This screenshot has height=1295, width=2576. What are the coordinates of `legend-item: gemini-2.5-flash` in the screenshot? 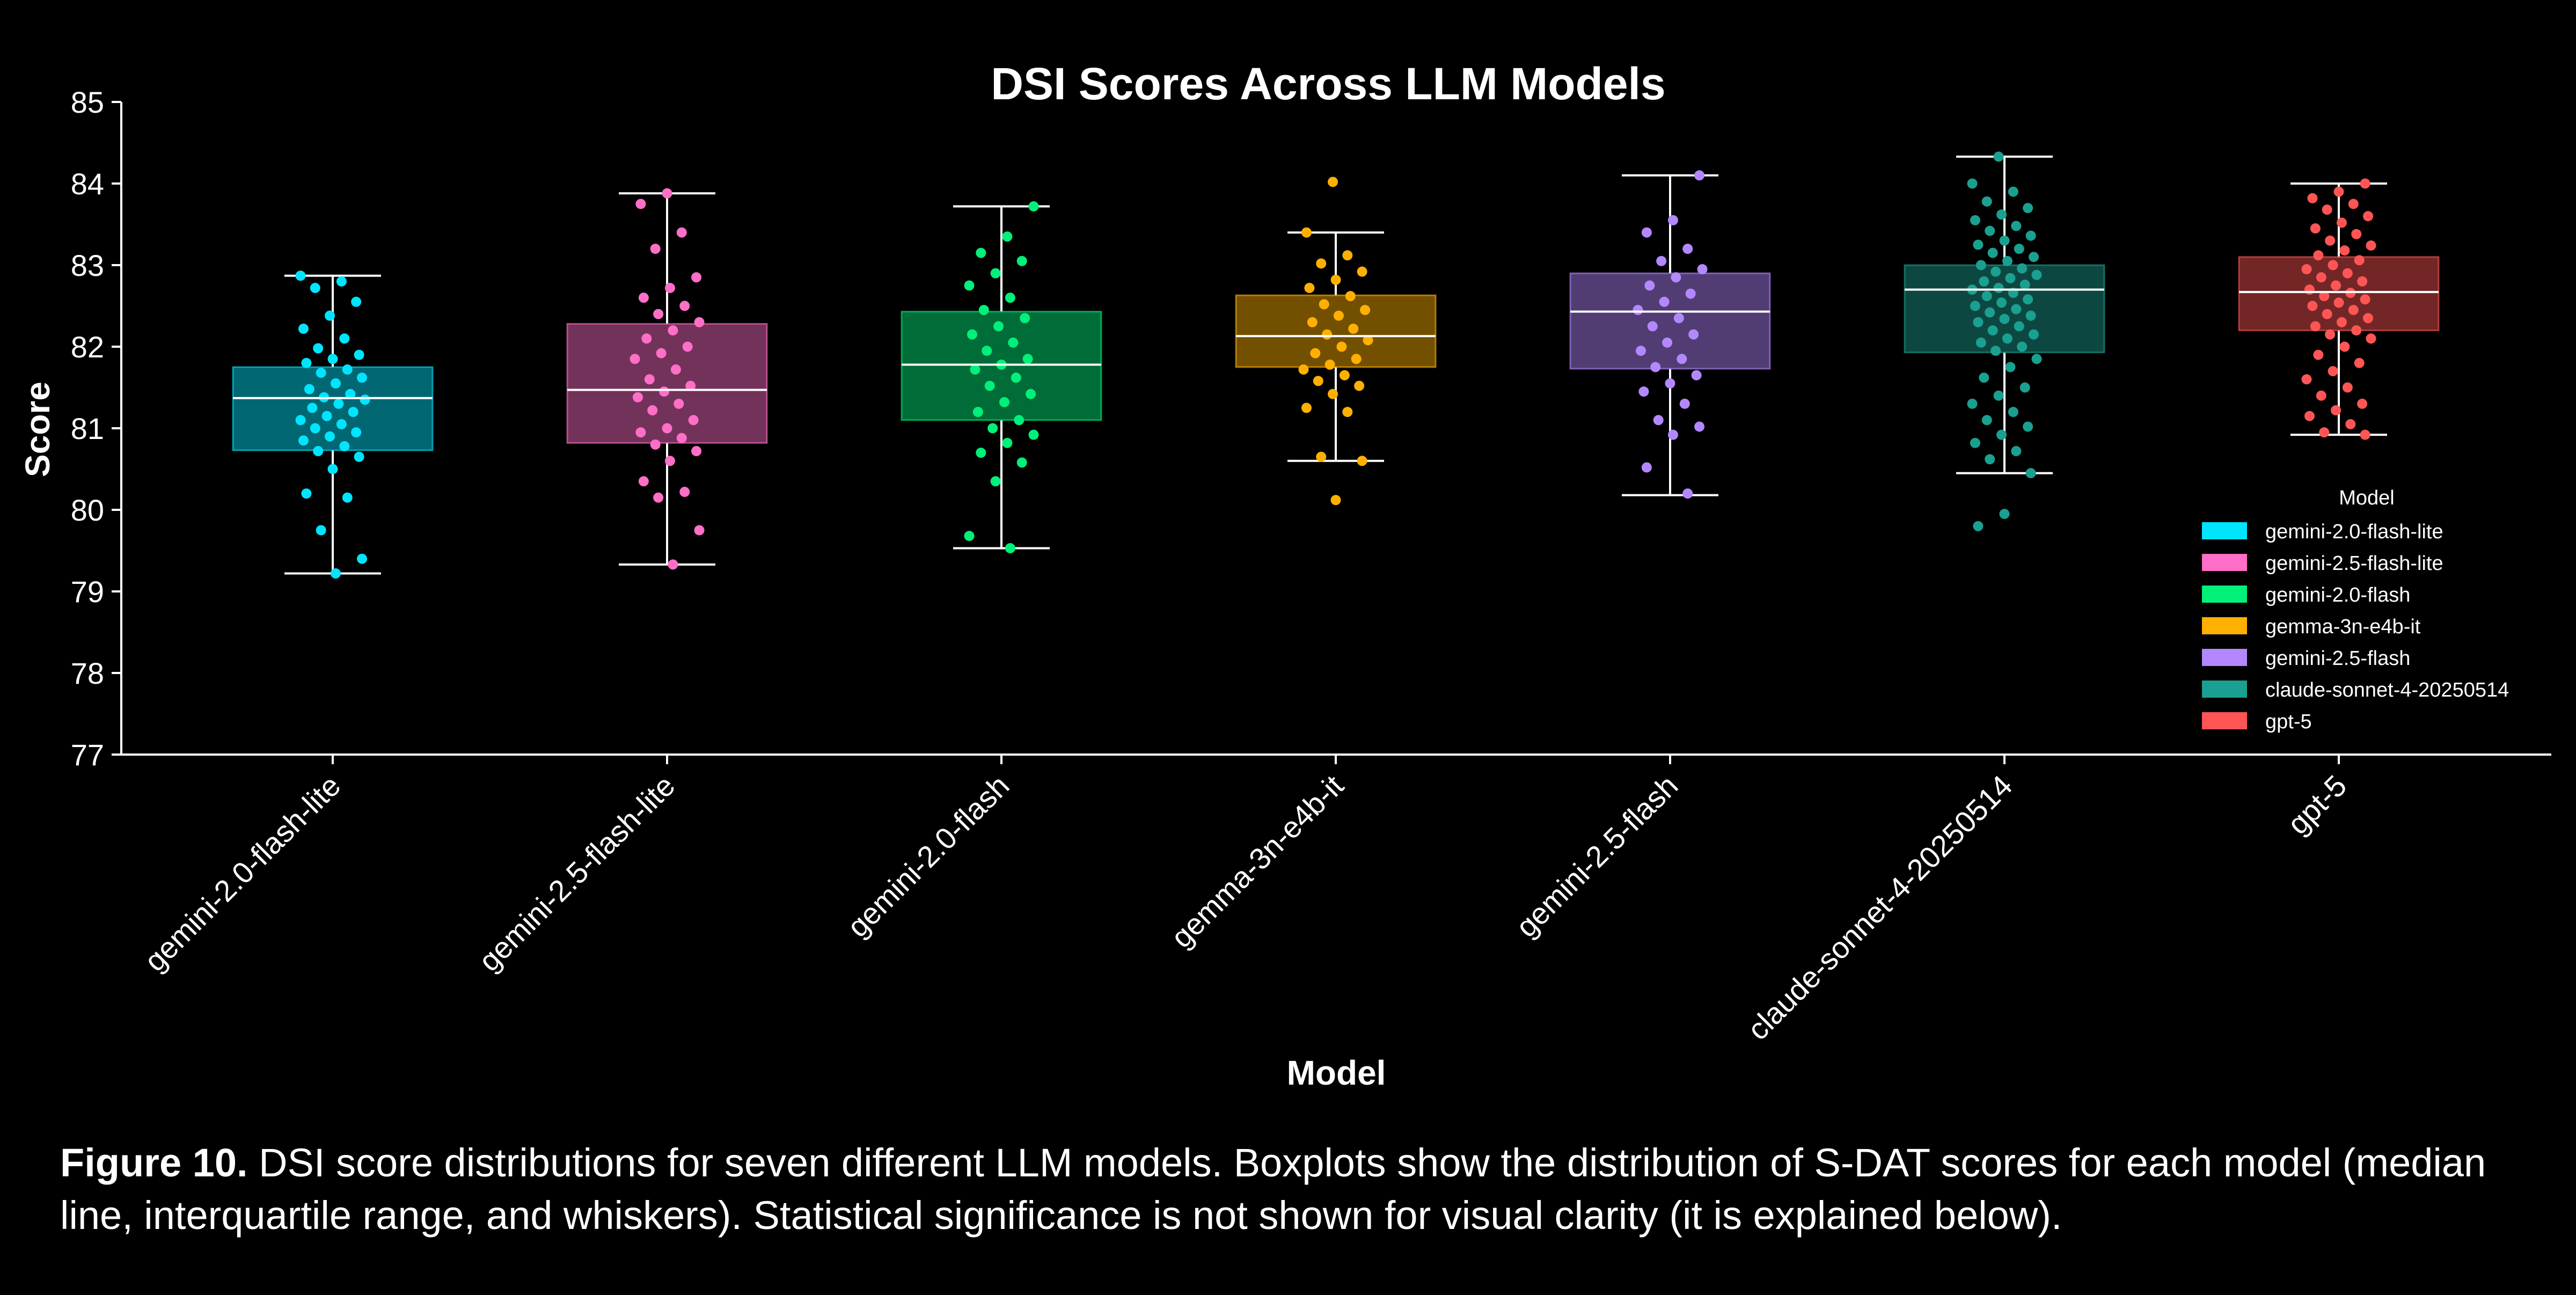 It's located at (2306, 659).